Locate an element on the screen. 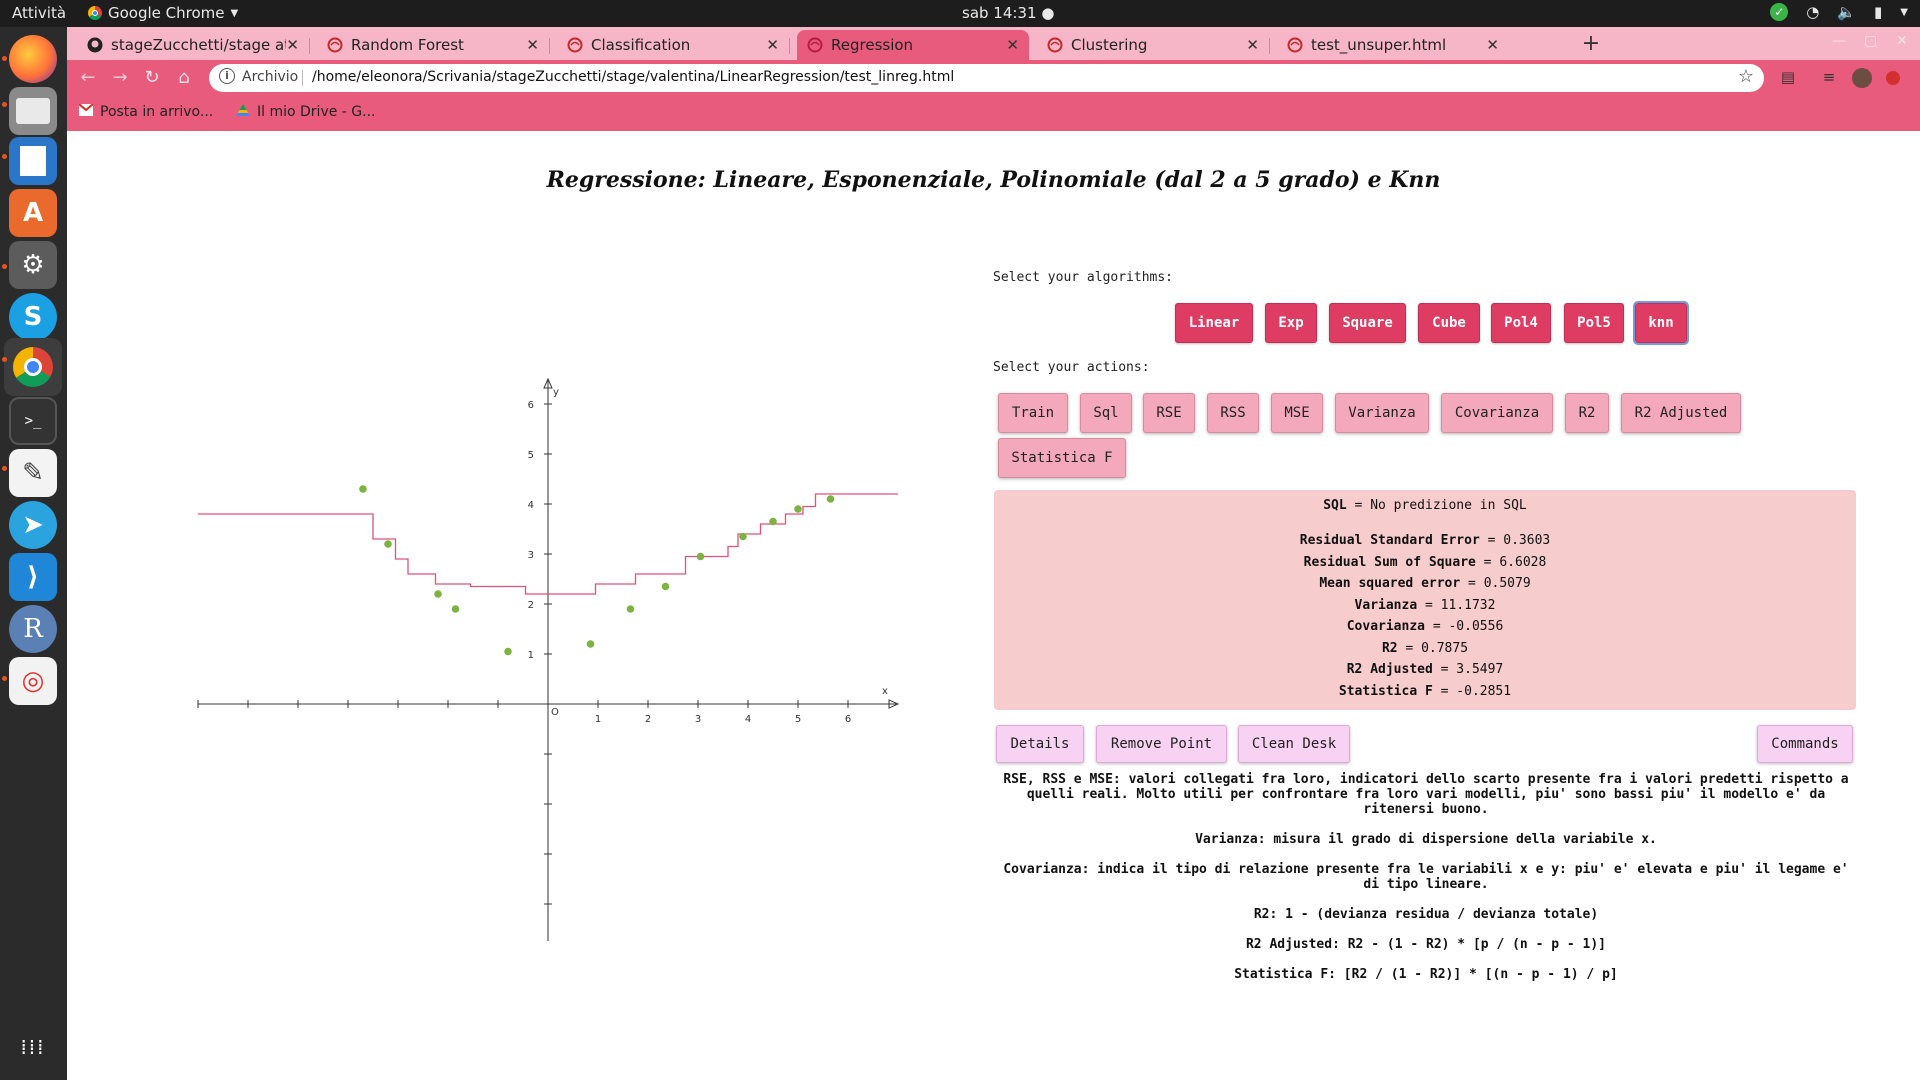 The height and width of the screenshot is (1080, 1920). firefox-icon is located at coordinates (33, 59).